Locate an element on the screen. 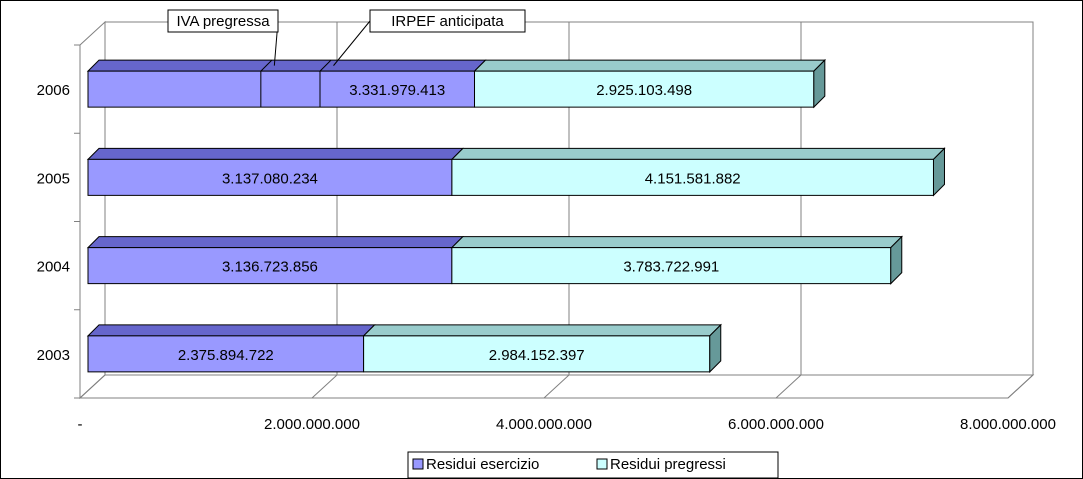 Image resolution: width=1083 pixels, height=479 pixels. data-label: 3.783.722.991 is located at coordinates (671, 267).